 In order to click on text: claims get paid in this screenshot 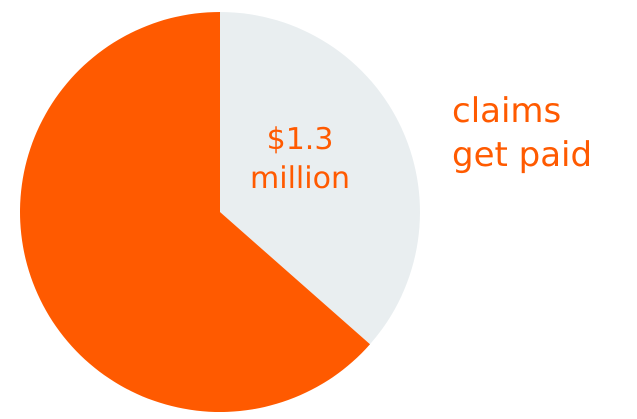, I will do `click(522, 133)`.